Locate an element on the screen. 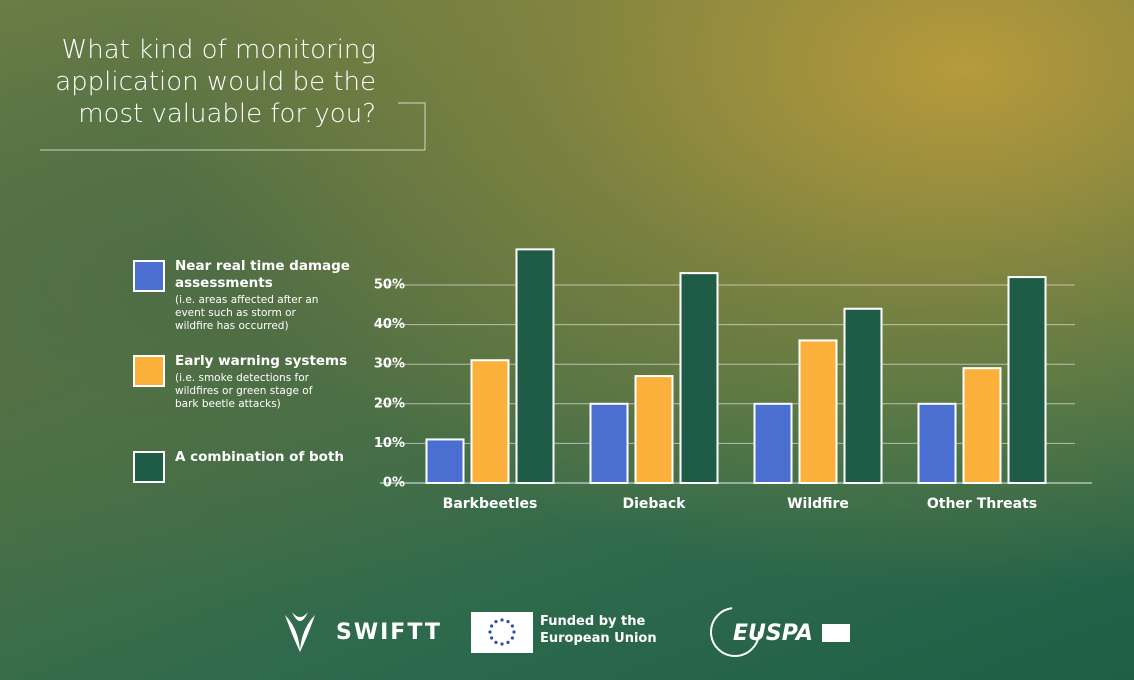 This screenshot has height=680, width=1134. brand: SWIFTT is located at coordinates (389, 632).